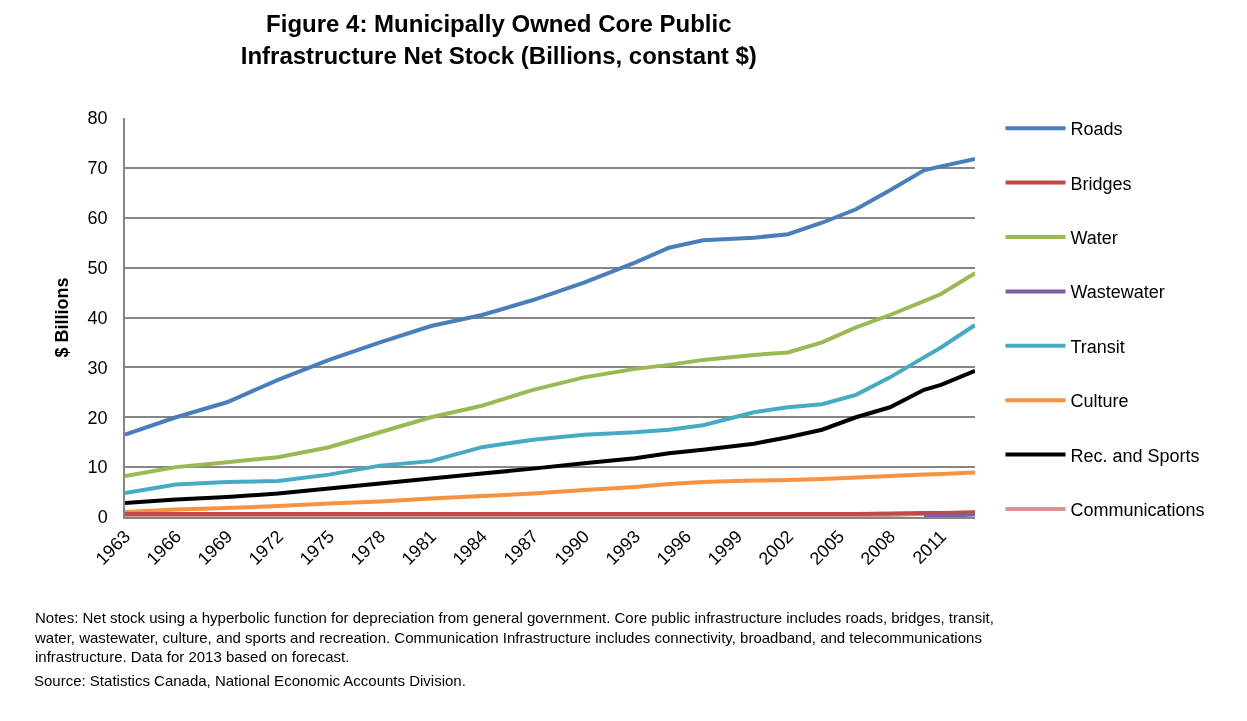  What do you see at coordinates (1117, 292) in the screenshot?
I see `legend-label: Wastewater` at bounding box center [1117, 292].